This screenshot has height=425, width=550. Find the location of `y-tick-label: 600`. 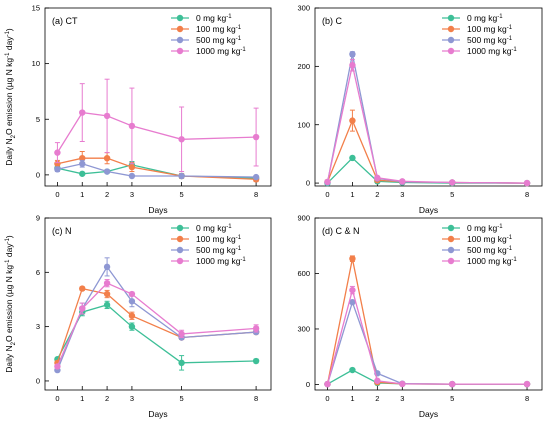

y-tick-label: 600 is located at coordinates (303, 273).